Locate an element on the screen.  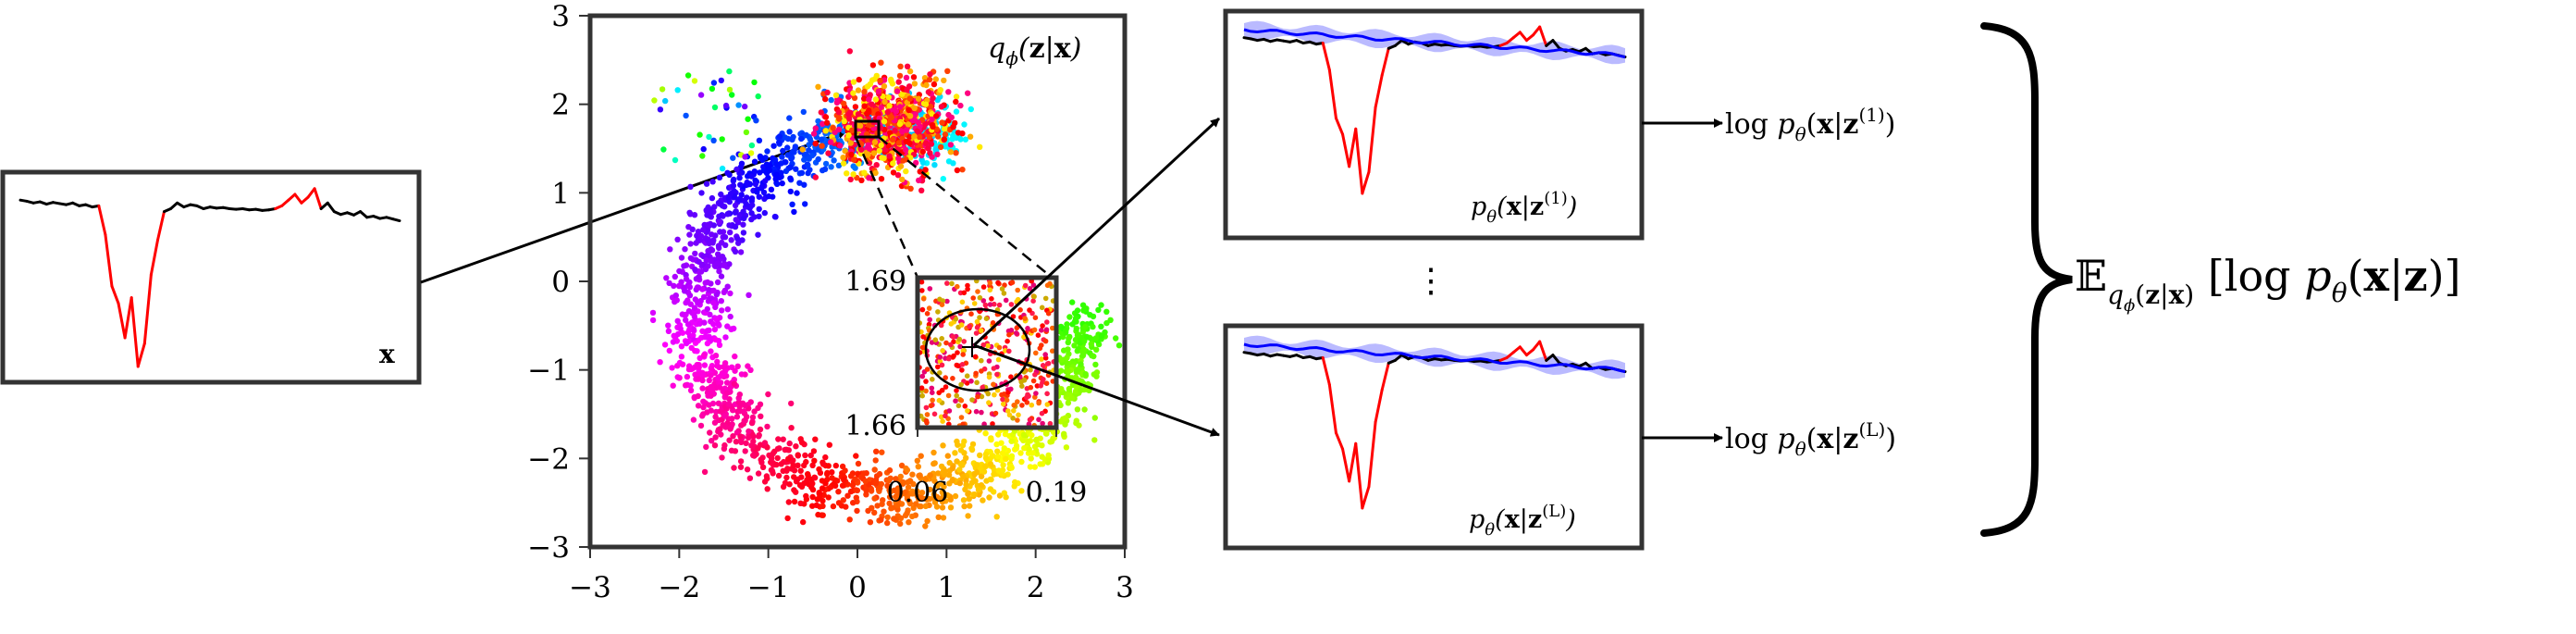
selection-box is located at coordinates (867, 129).